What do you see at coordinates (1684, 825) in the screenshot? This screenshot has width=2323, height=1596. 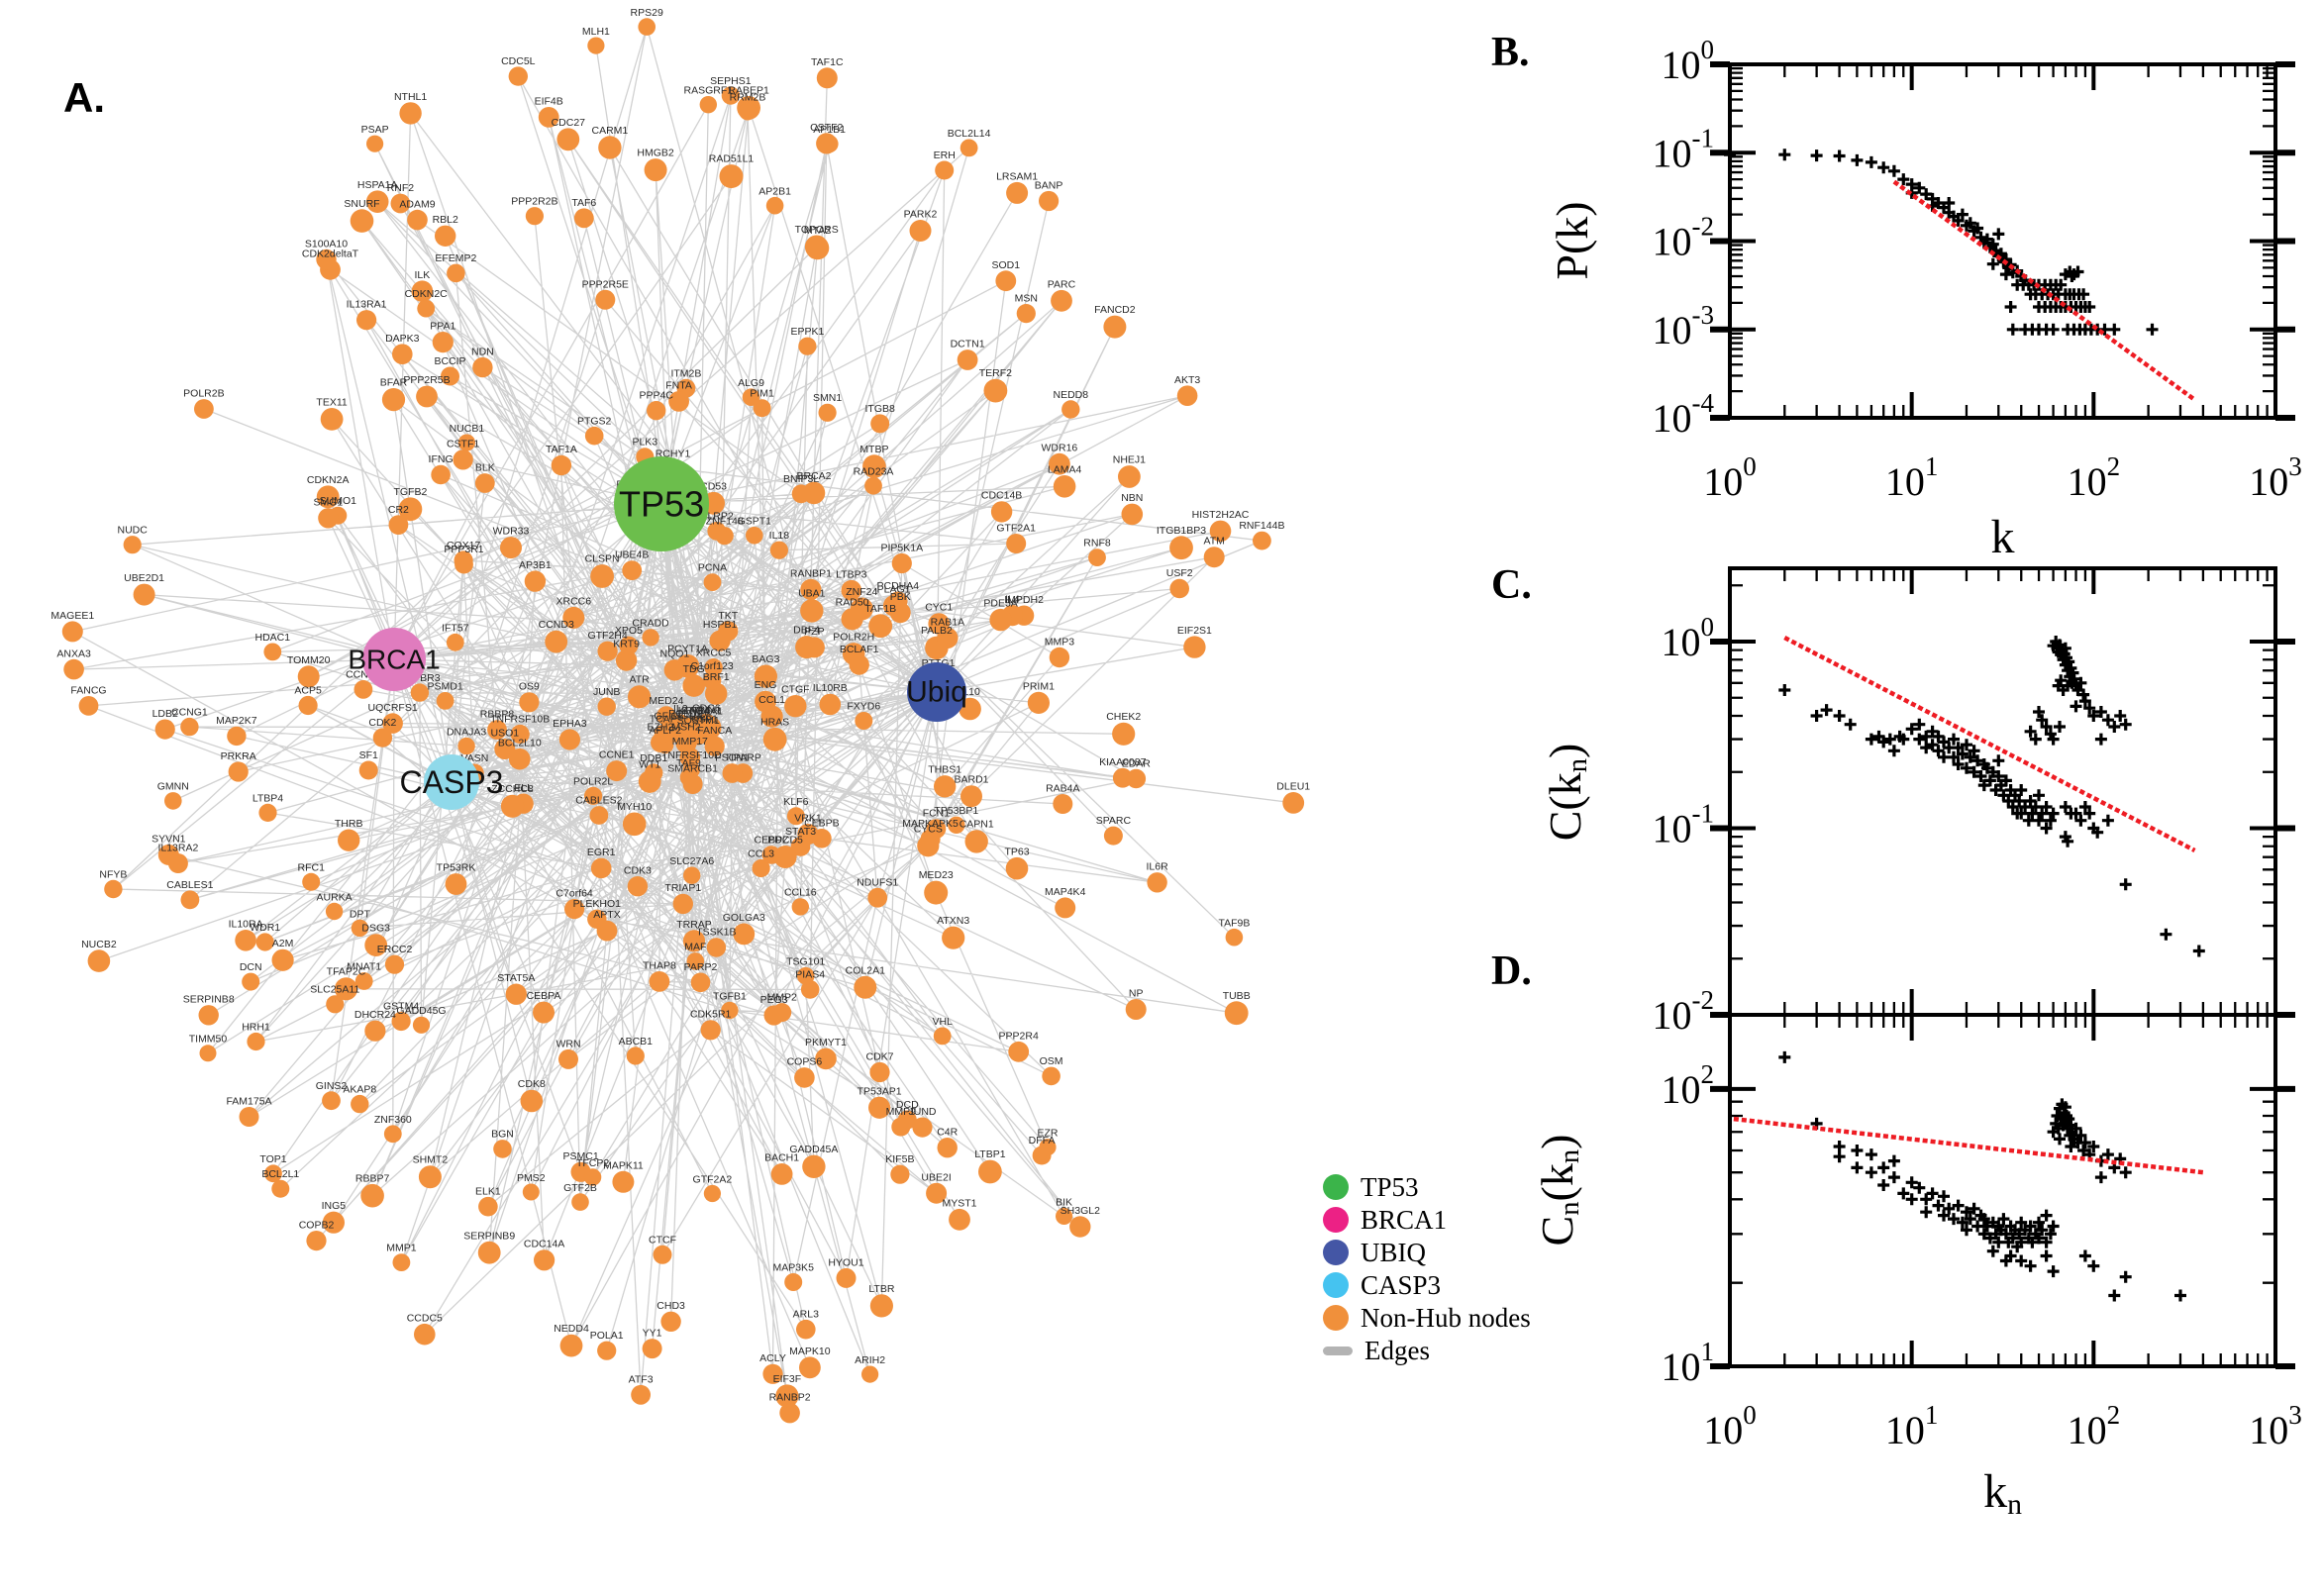 I see `axis-tick-labels: 100 10-1 10-2` at bounding box center [1684, 825].